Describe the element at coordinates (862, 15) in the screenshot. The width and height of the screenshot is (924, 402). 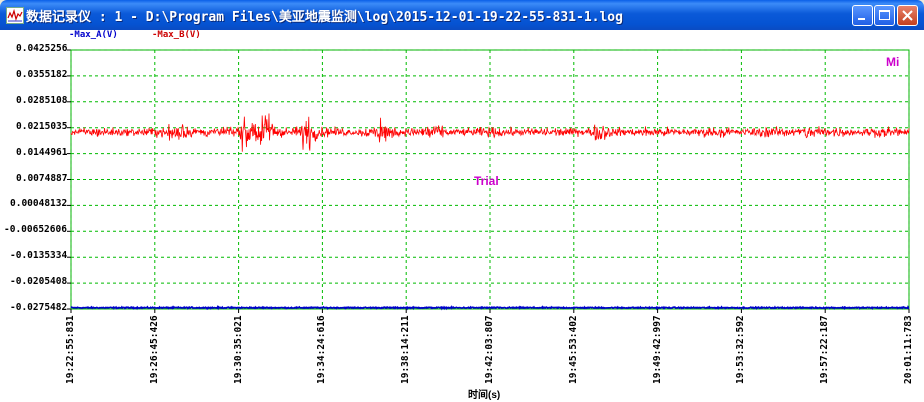
I see `minimize-button` at that location.